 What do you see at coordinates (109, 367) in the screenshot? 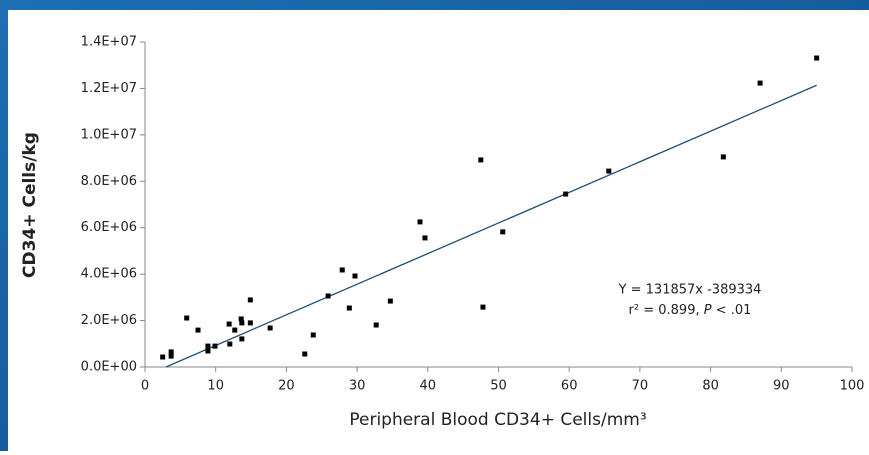
I see `y-tick-label: 0.0E+00` at bounding box center [109, 367].